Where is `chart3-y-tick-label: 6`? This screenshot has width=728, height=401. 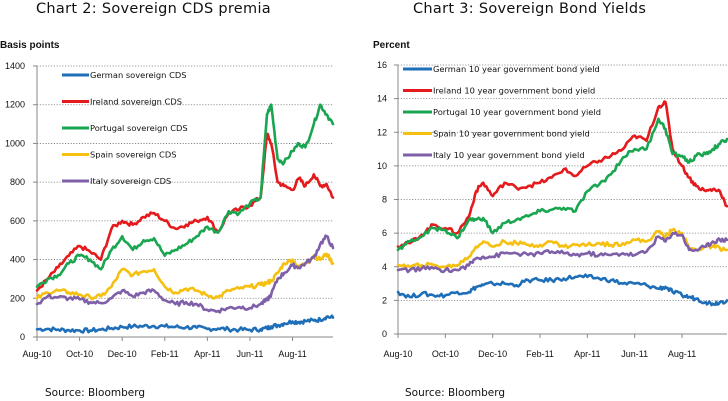
chart3-y-tick-label: 6 is located at coordinates (384, 233).